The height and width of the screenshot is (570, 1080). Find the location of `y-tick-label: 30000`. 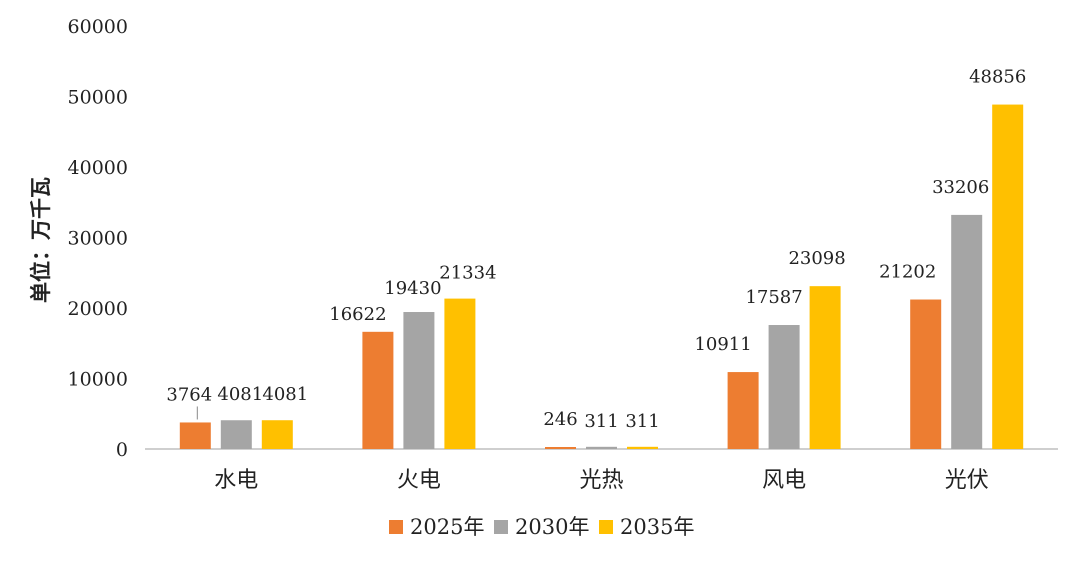

y-tick-label: 30000 is located at coordinates (98, 239).